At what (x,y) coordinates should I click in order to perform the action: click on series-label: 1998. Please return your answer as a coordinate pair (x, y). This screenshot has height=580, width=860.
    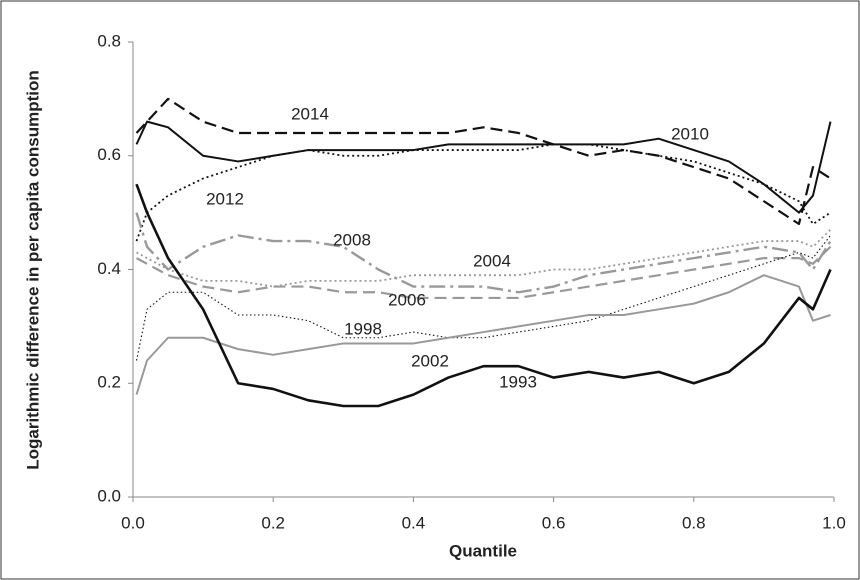
    Looking at the image, I should click on (363, 328).